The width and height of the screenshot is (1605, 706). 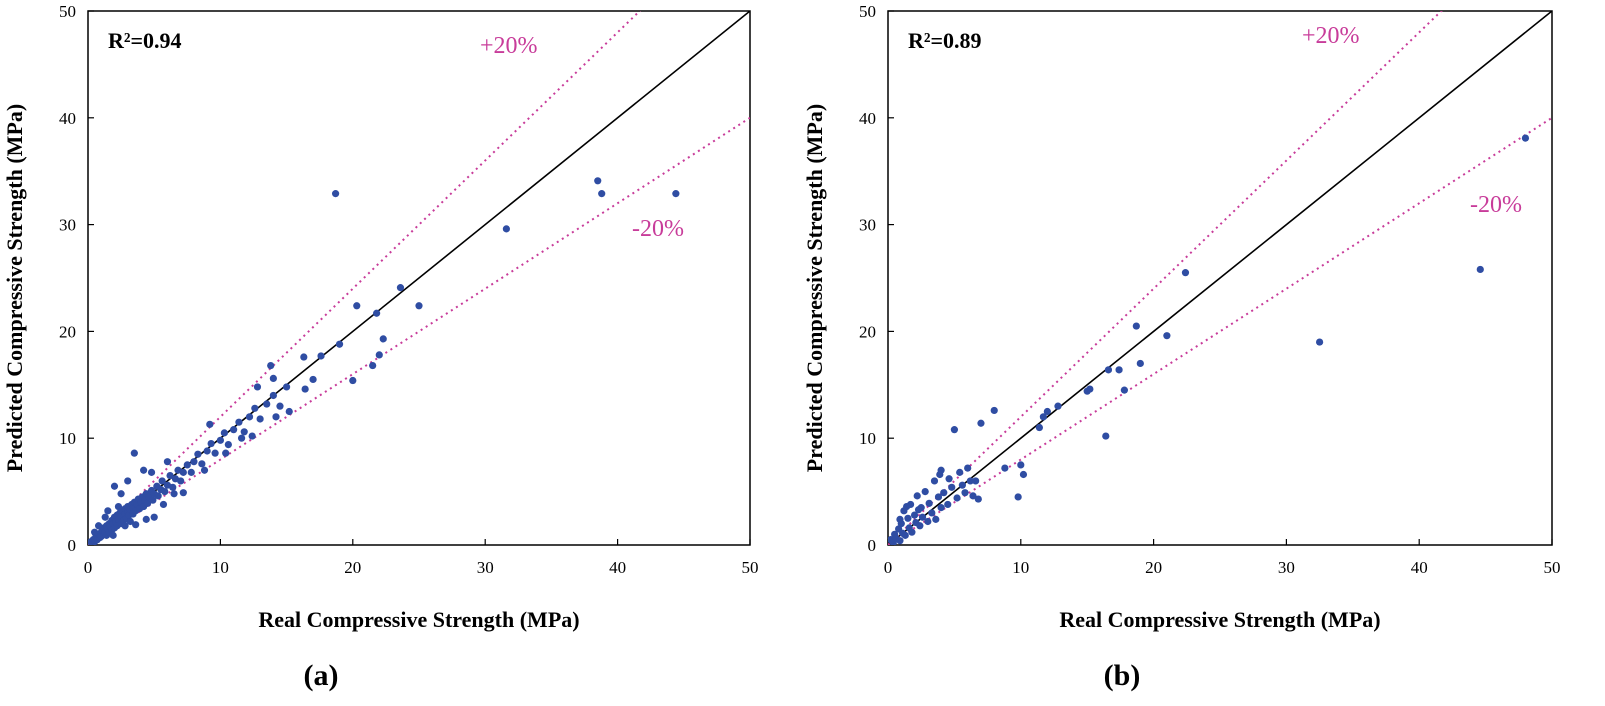 I want to click on panel-label: (b), so click(x=1122, y=675).